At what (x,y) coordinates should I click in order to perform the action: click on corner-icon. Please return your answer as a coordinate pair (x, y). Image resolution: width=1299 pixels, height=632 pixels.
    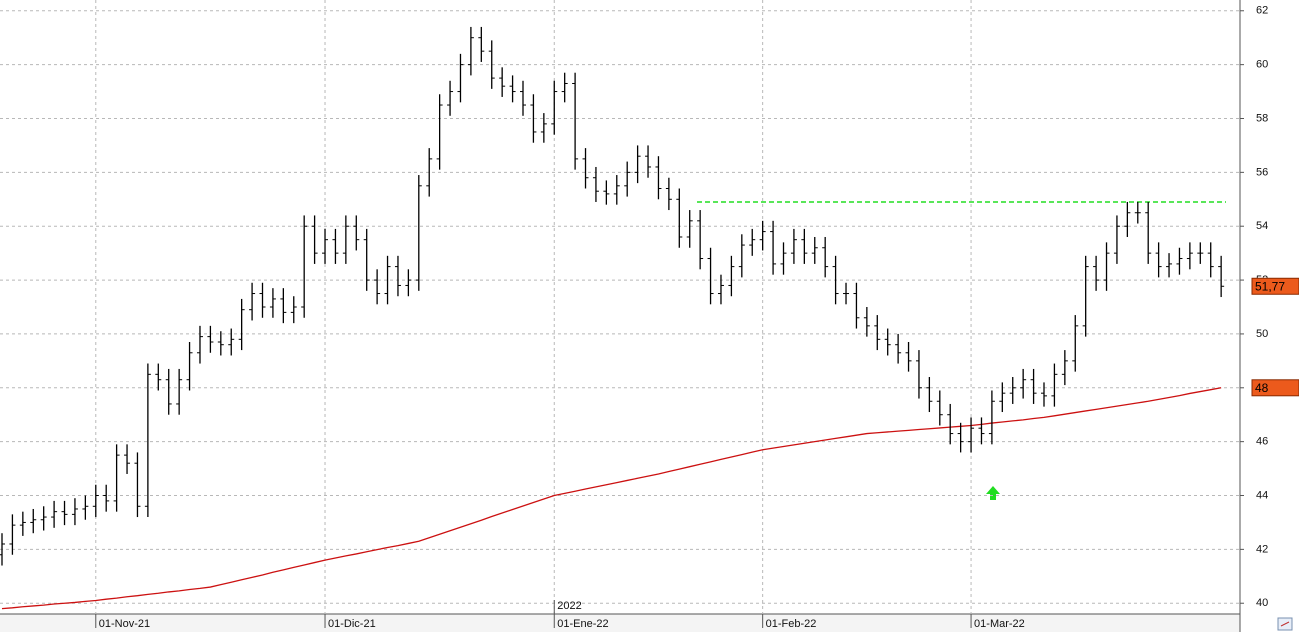
    Looking at the image, I should click on (1285, 624).